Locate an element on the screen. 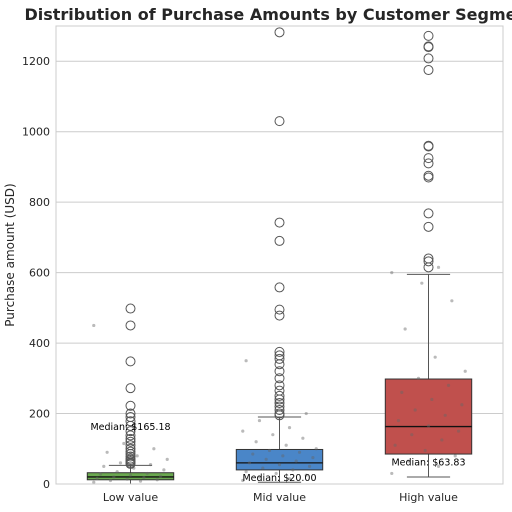 The image size is (512, 512). y-tick-label: 600 is located at coordinates (39, 273).